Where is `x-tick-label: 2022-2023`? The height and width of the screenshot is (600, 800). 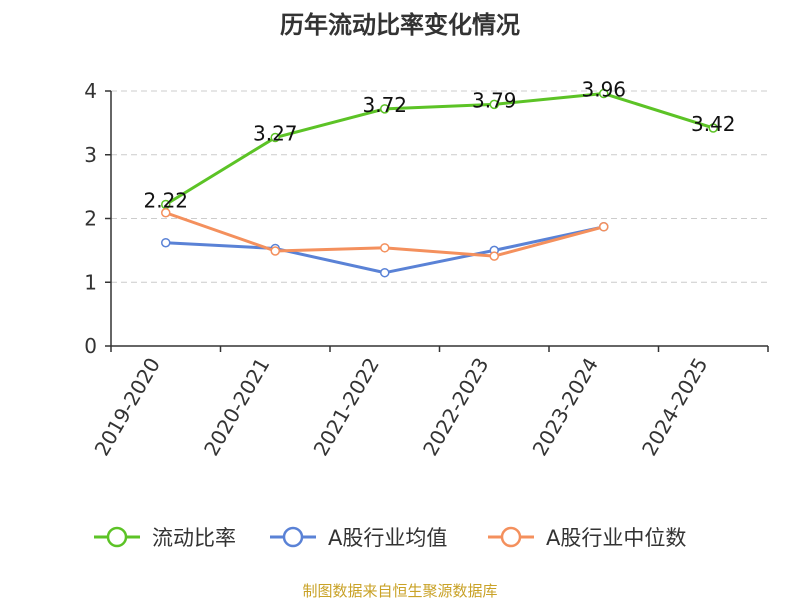
x-tick-label: 2022-2023 is located at coordinates (455, 407).